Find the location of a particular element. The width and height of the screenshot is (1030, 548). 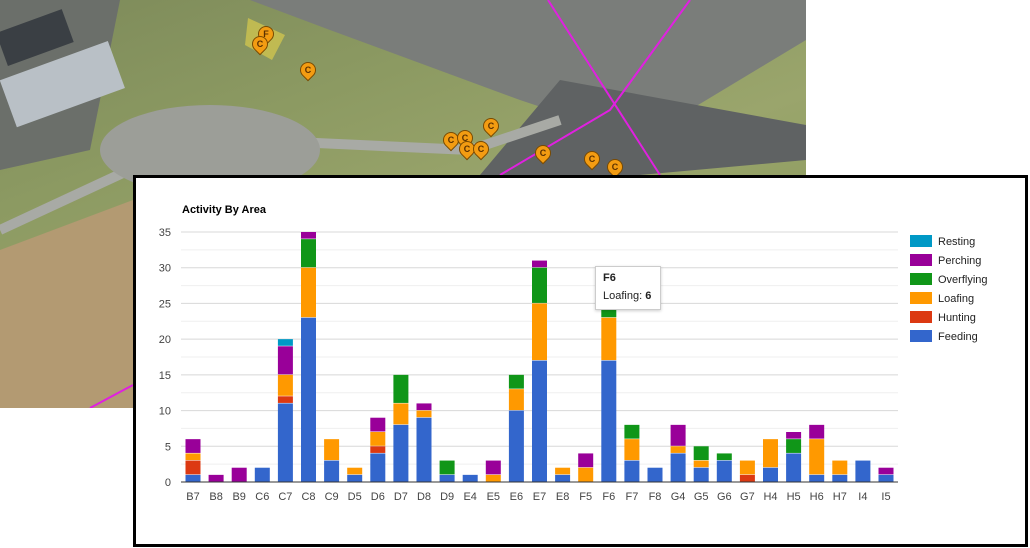

bar-loafing-F5 is located at coordinates (586, 474).